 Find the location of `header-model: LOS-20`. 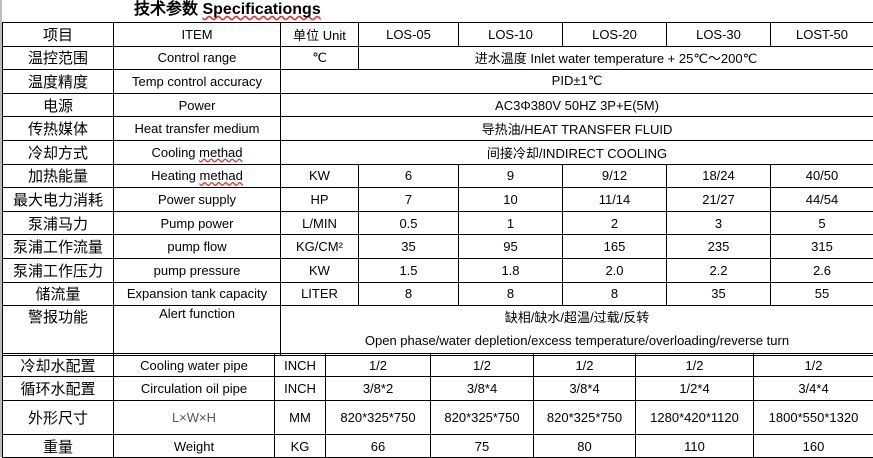

header-model: LOS-20 is located at coordinates (615, 35).